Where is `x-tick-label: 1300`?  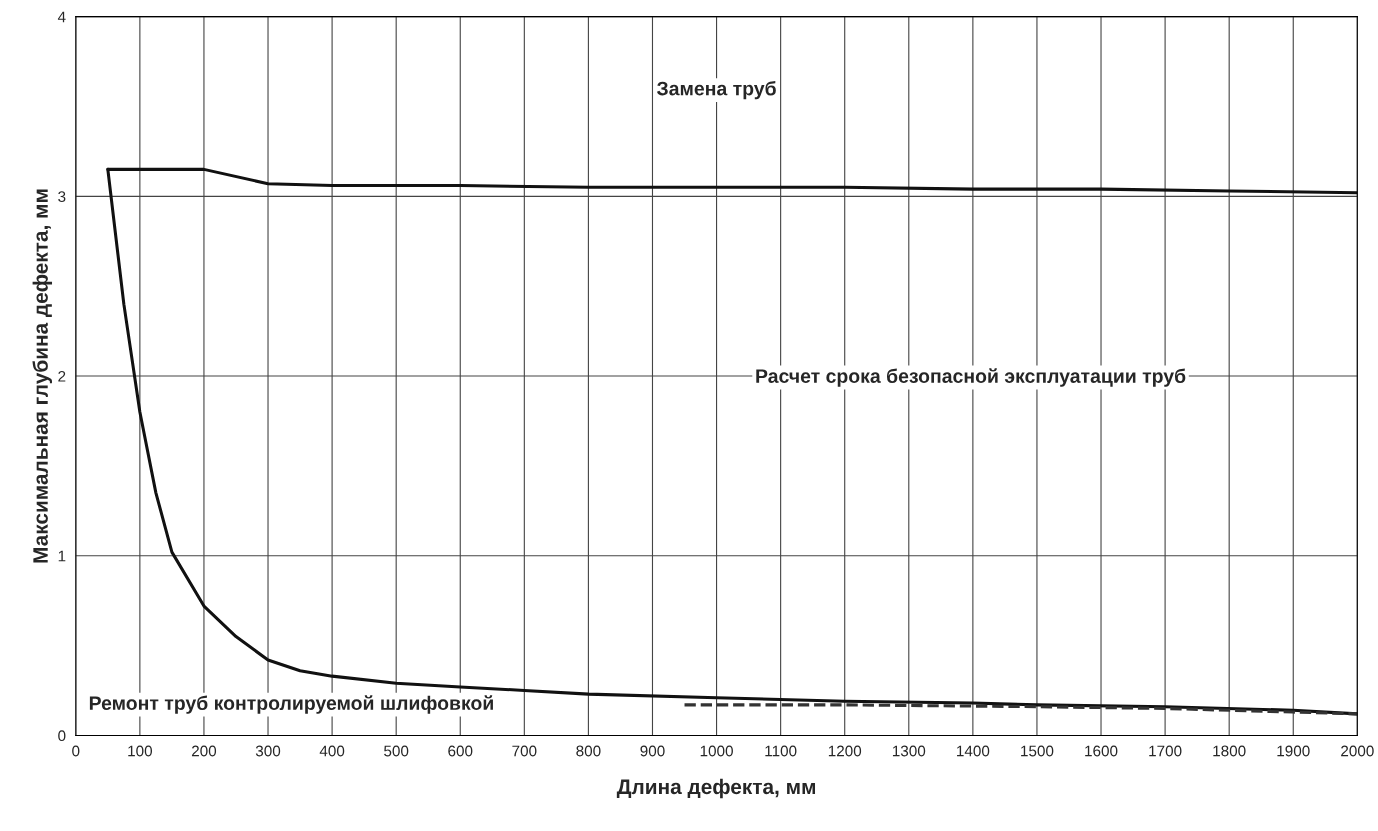 x-tick-label: 1300 is located at coordinates (909, 751).